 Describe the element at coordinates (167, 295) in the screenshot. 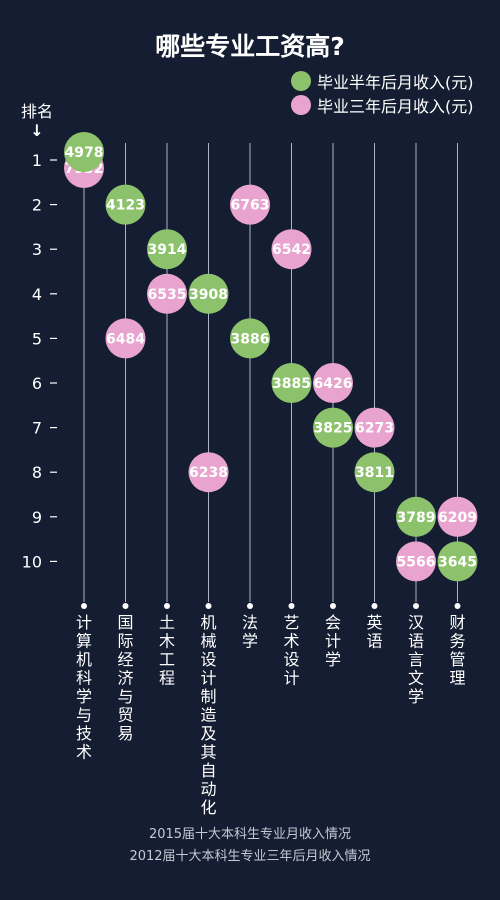

I see `bubble-three-year-label: 6535` at that location.